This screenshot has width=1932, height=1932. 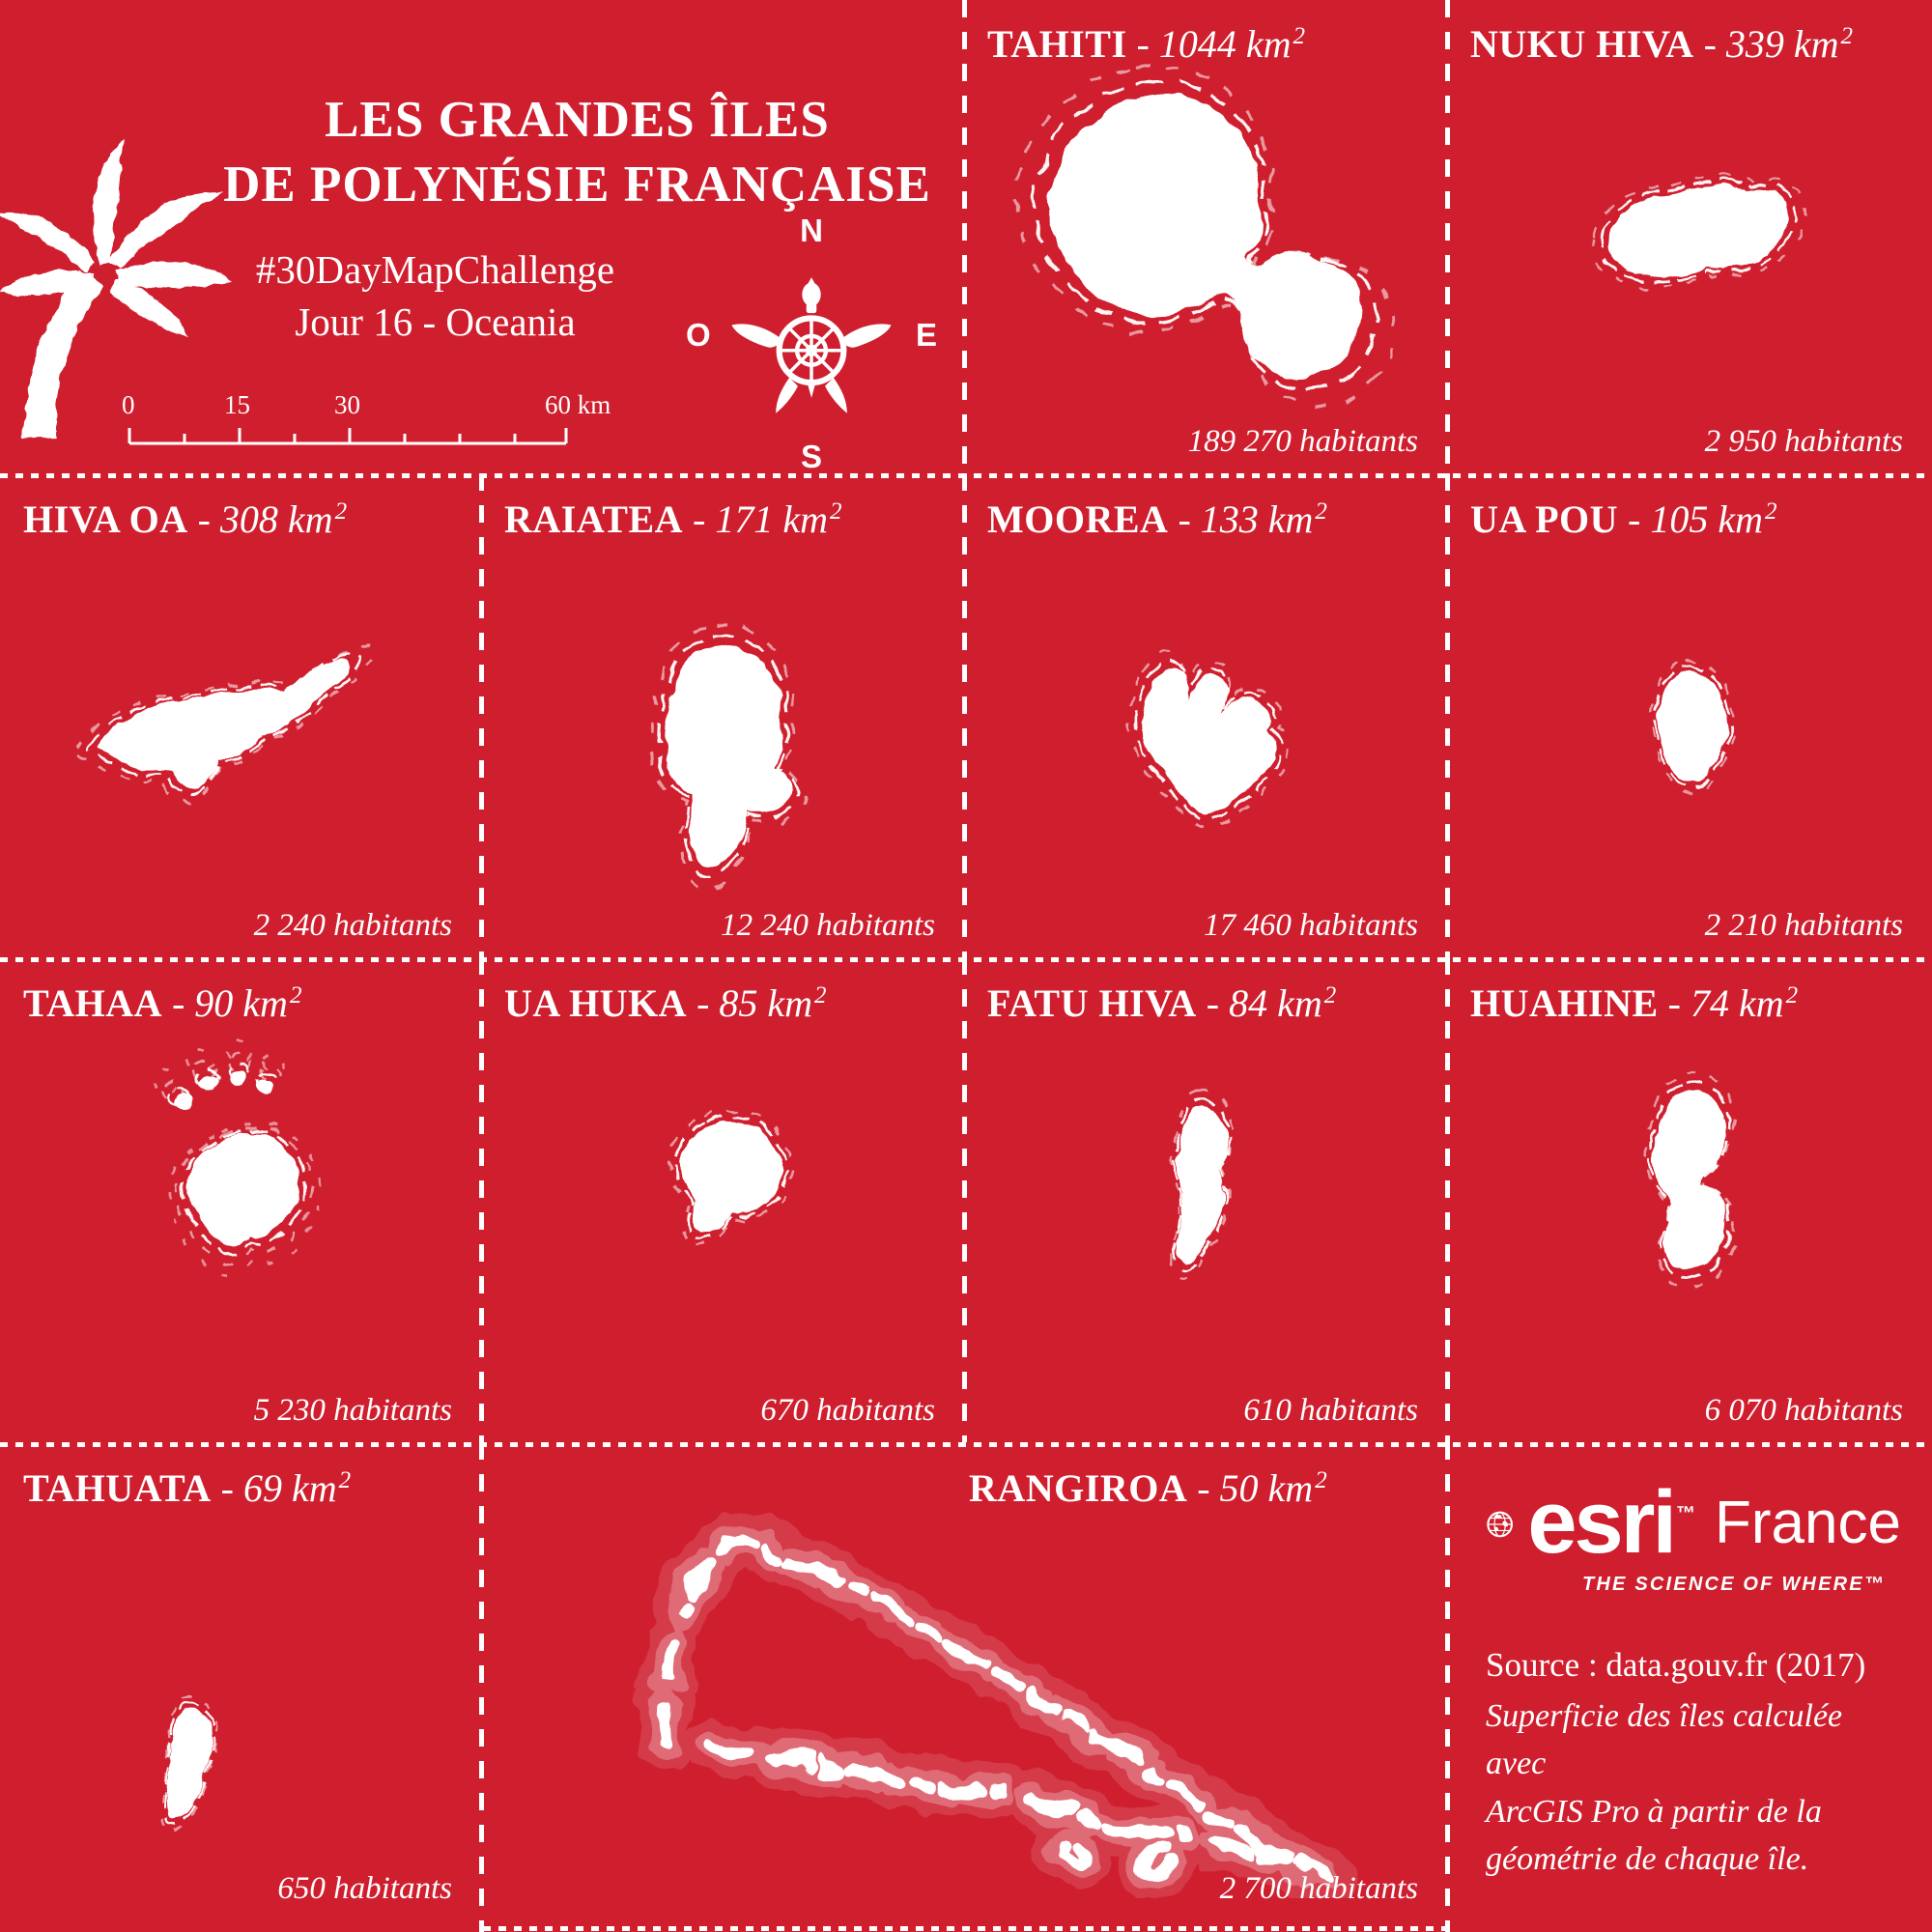 What do you see at coordinates (1647, 1858) in the screenshot?
I see `method-line-3: géométrie de chaque île.` at bounding box center [1647, 1858].